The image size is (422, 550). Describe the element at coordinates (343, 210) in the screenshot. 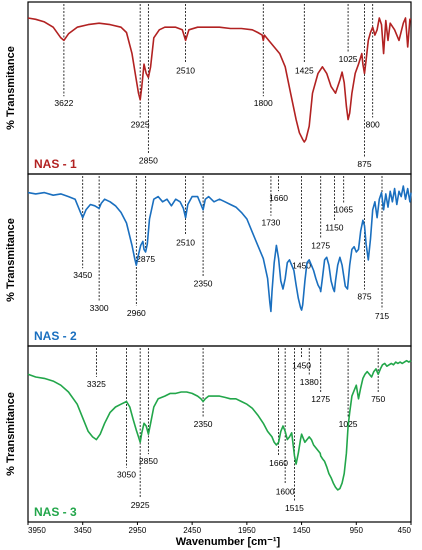

I see `annotation-label: 1065` at that location.